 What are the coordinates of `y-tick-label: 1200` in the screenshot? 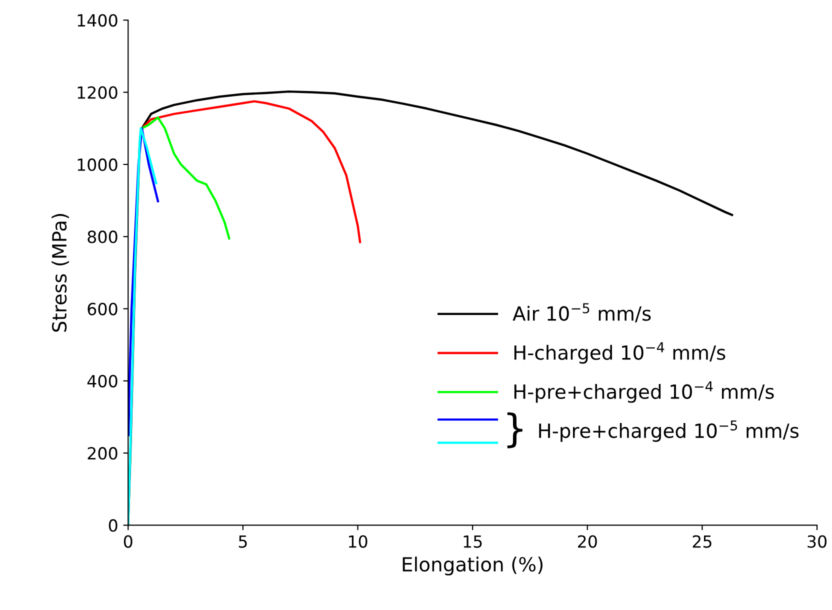 It's located at (98, 92).